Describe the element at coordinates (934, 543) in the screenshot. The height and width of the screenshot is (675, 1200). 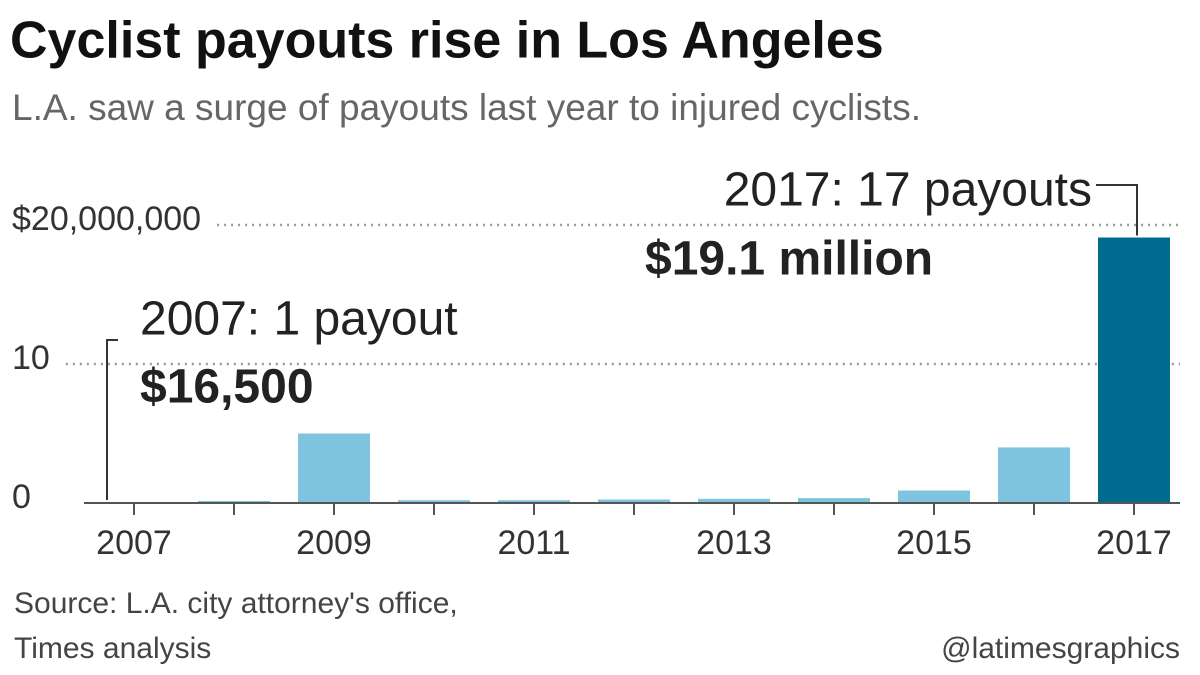
I see `x-tick-label: 2015` at that location.